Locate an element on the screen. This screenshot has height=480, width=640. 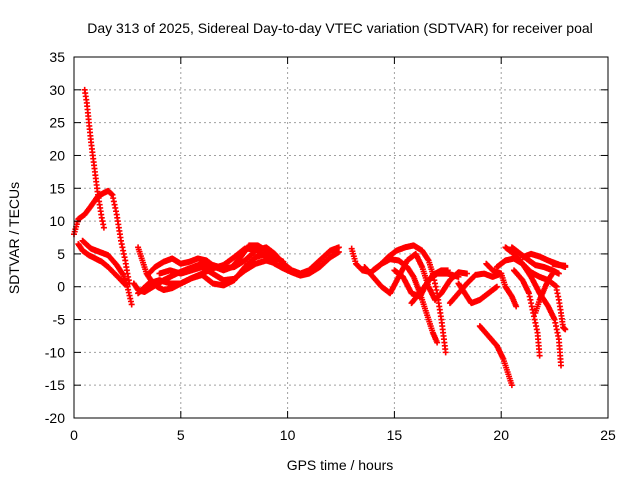
y-axis-label: SDTVAR / TECUs is located at coordinates (14, 238).